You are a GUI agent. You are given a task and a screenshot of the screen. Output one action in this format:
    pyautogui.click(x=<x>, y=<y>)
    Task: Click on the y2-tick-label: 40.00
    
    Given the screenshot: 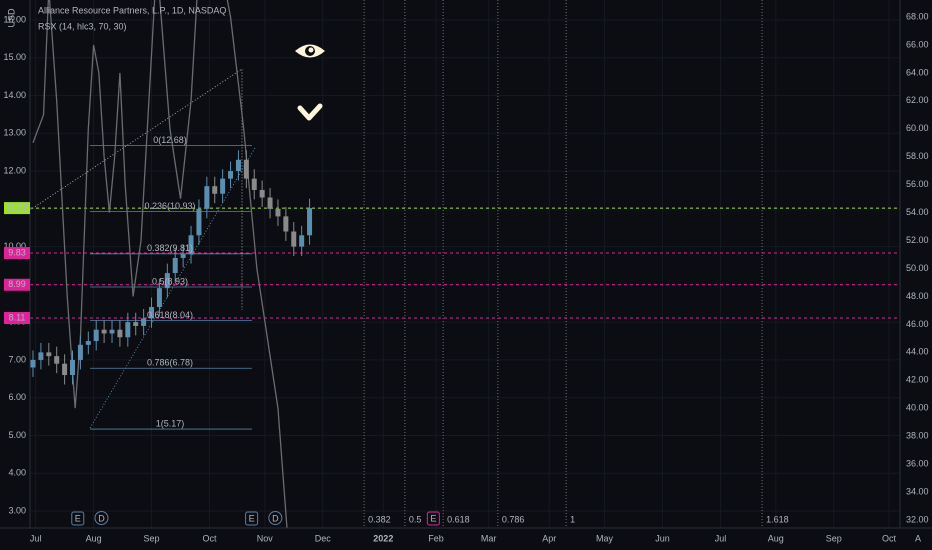 What is the action you would take?
    pyautogui.click(x=917, y=408)
    